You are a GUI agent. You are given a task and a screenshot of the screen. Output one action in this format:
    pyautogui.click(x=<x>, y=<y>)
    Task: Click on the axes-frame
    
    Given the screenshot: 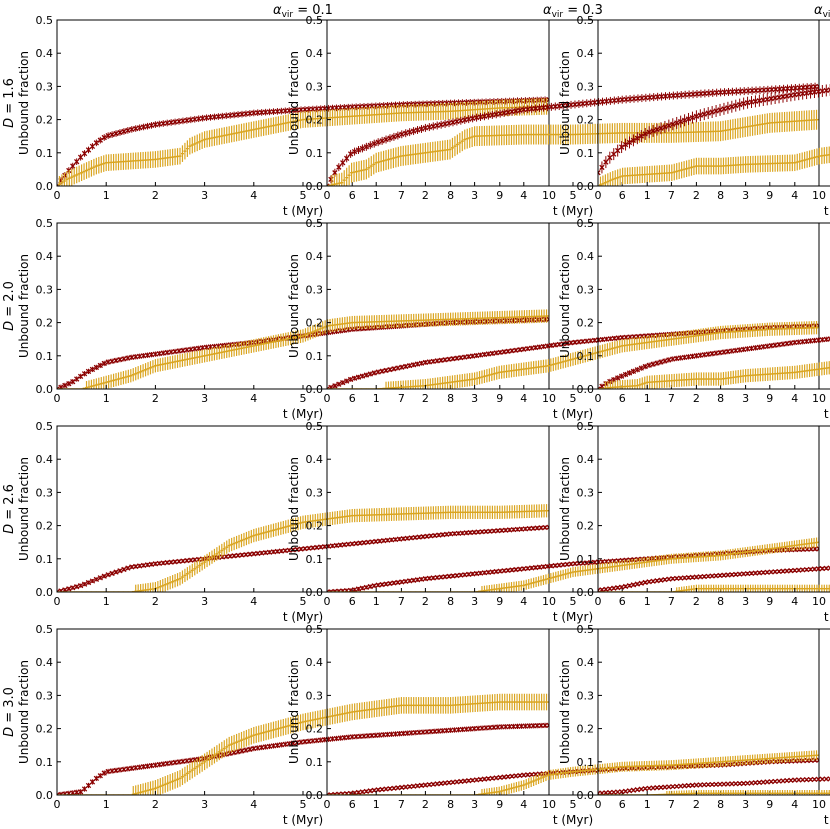 What is the action you would take?
    pyautogui.click(x=303, y=306)
    